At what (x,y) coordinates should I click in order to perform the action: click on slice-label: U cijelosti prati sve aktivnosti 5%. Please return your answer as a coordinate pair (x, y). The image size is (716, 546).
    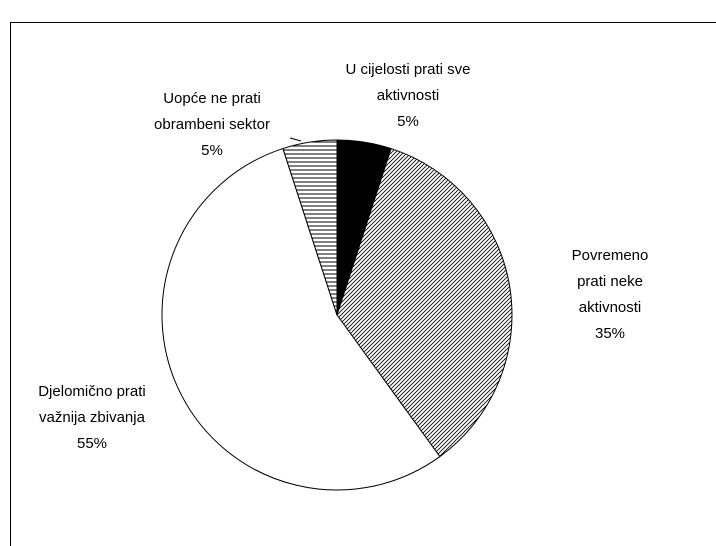
    Looking at the image, I should click on (407, 96).